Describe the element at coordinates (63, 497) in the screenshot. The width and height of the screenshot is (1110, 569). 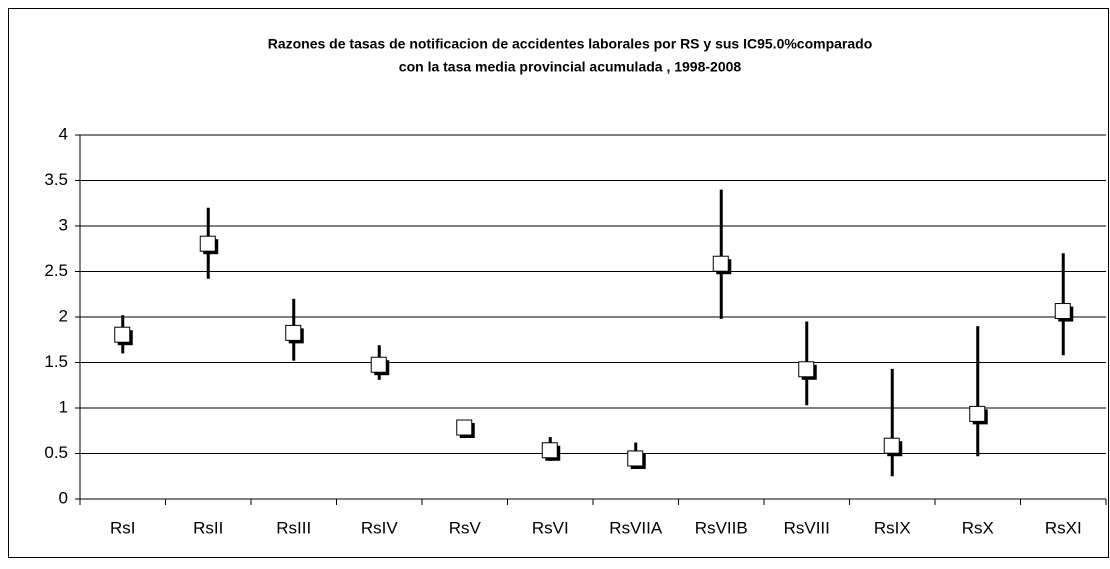
I see `y-tick-label: 0` at that location.